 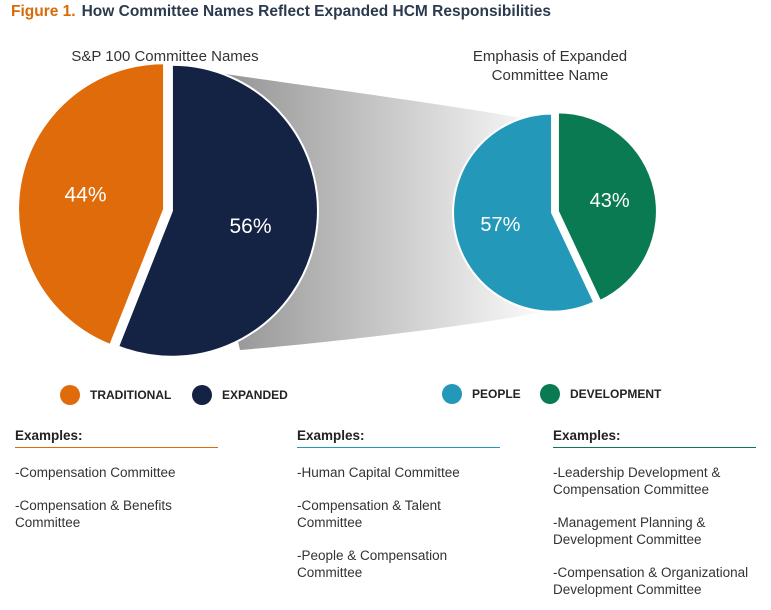 What do you see at coordinates (250, 226) in the screenshot?
I see `data-label-expanded: 56%` at bounding box center [250, 226].